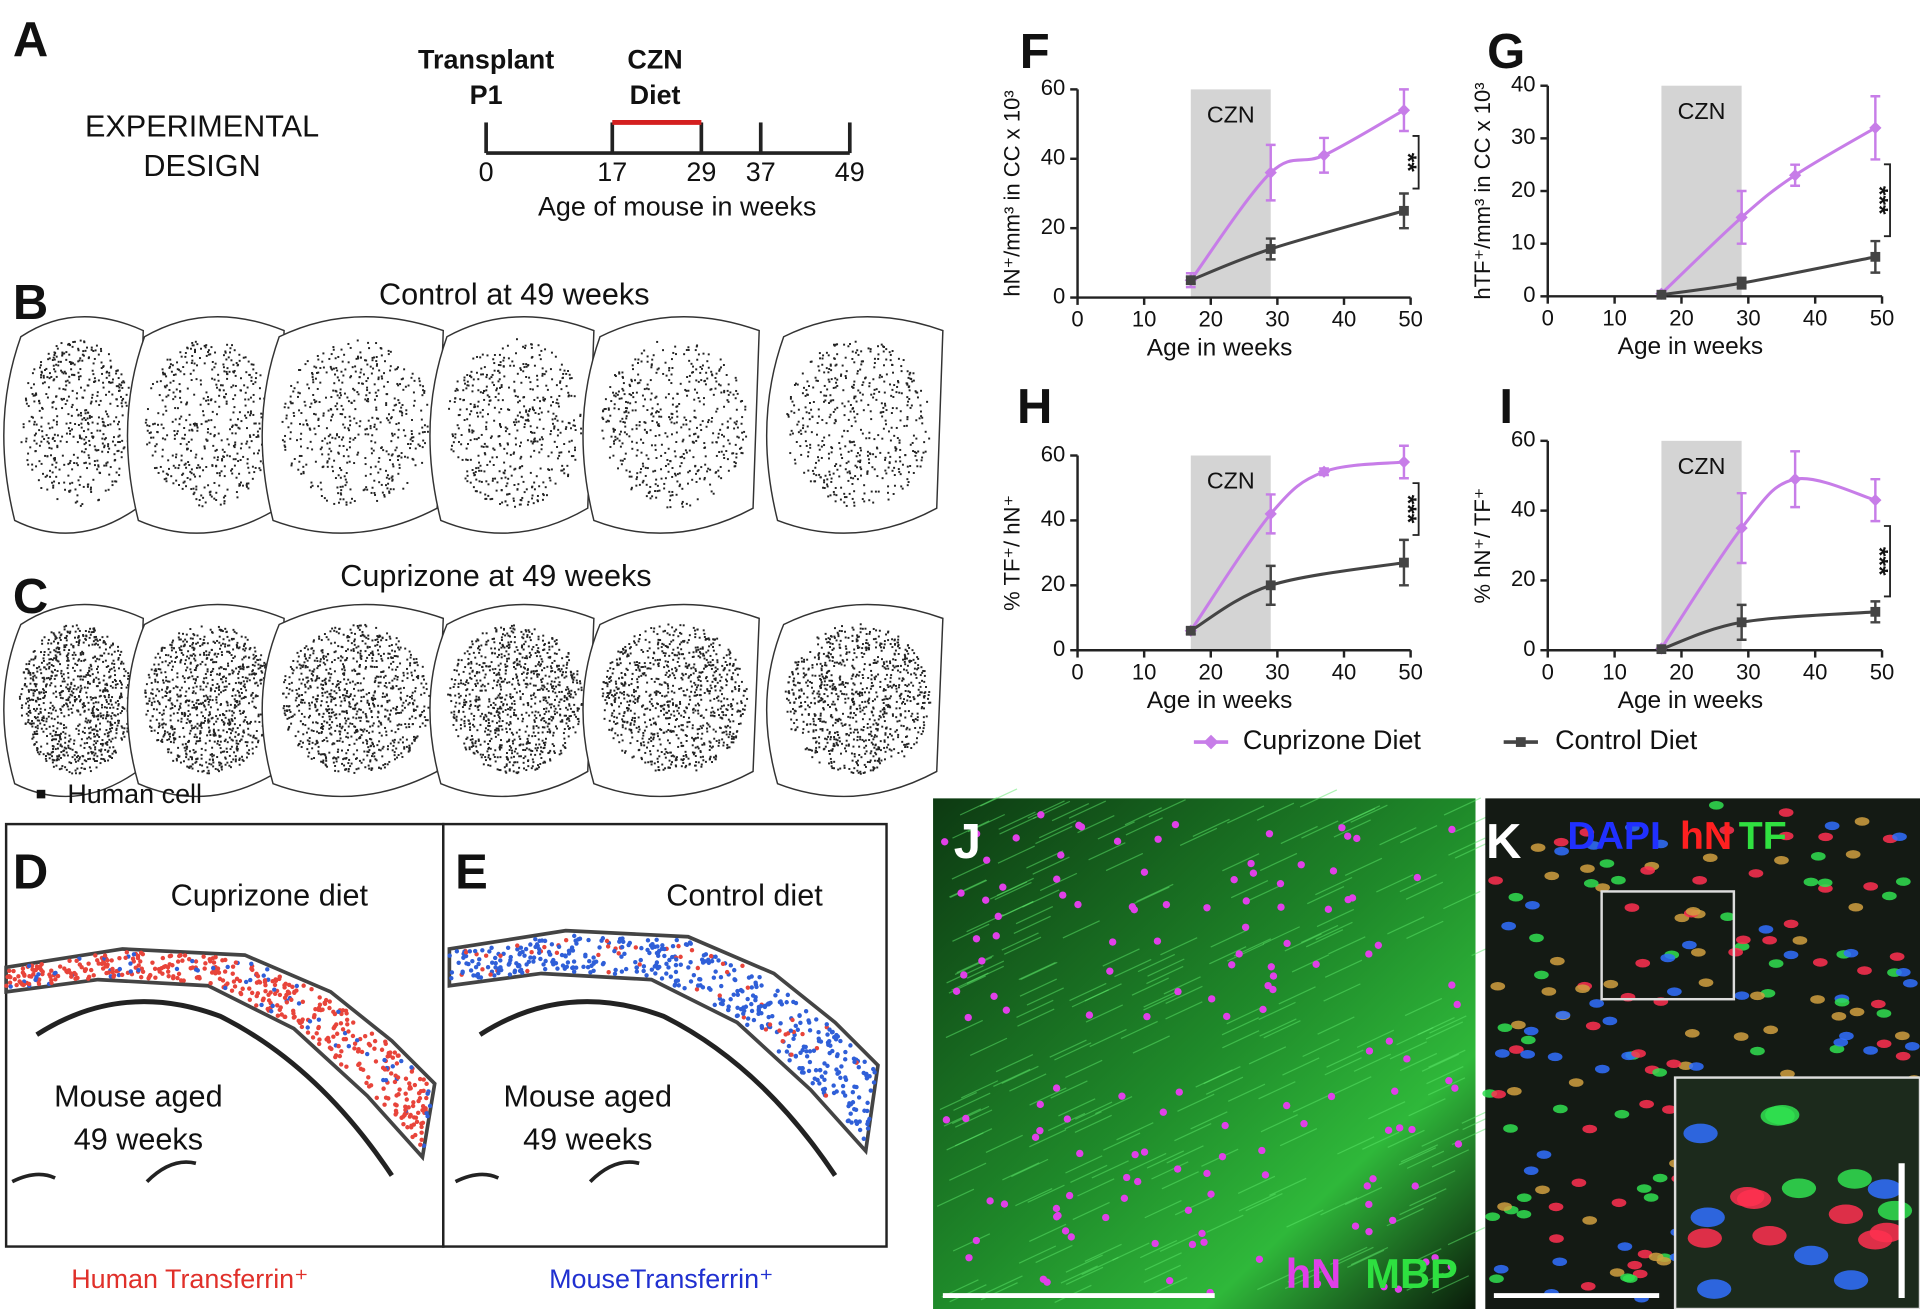 This screenshot has width=1920, height=1309. I want to click on brain-outline, so click(353, 425).